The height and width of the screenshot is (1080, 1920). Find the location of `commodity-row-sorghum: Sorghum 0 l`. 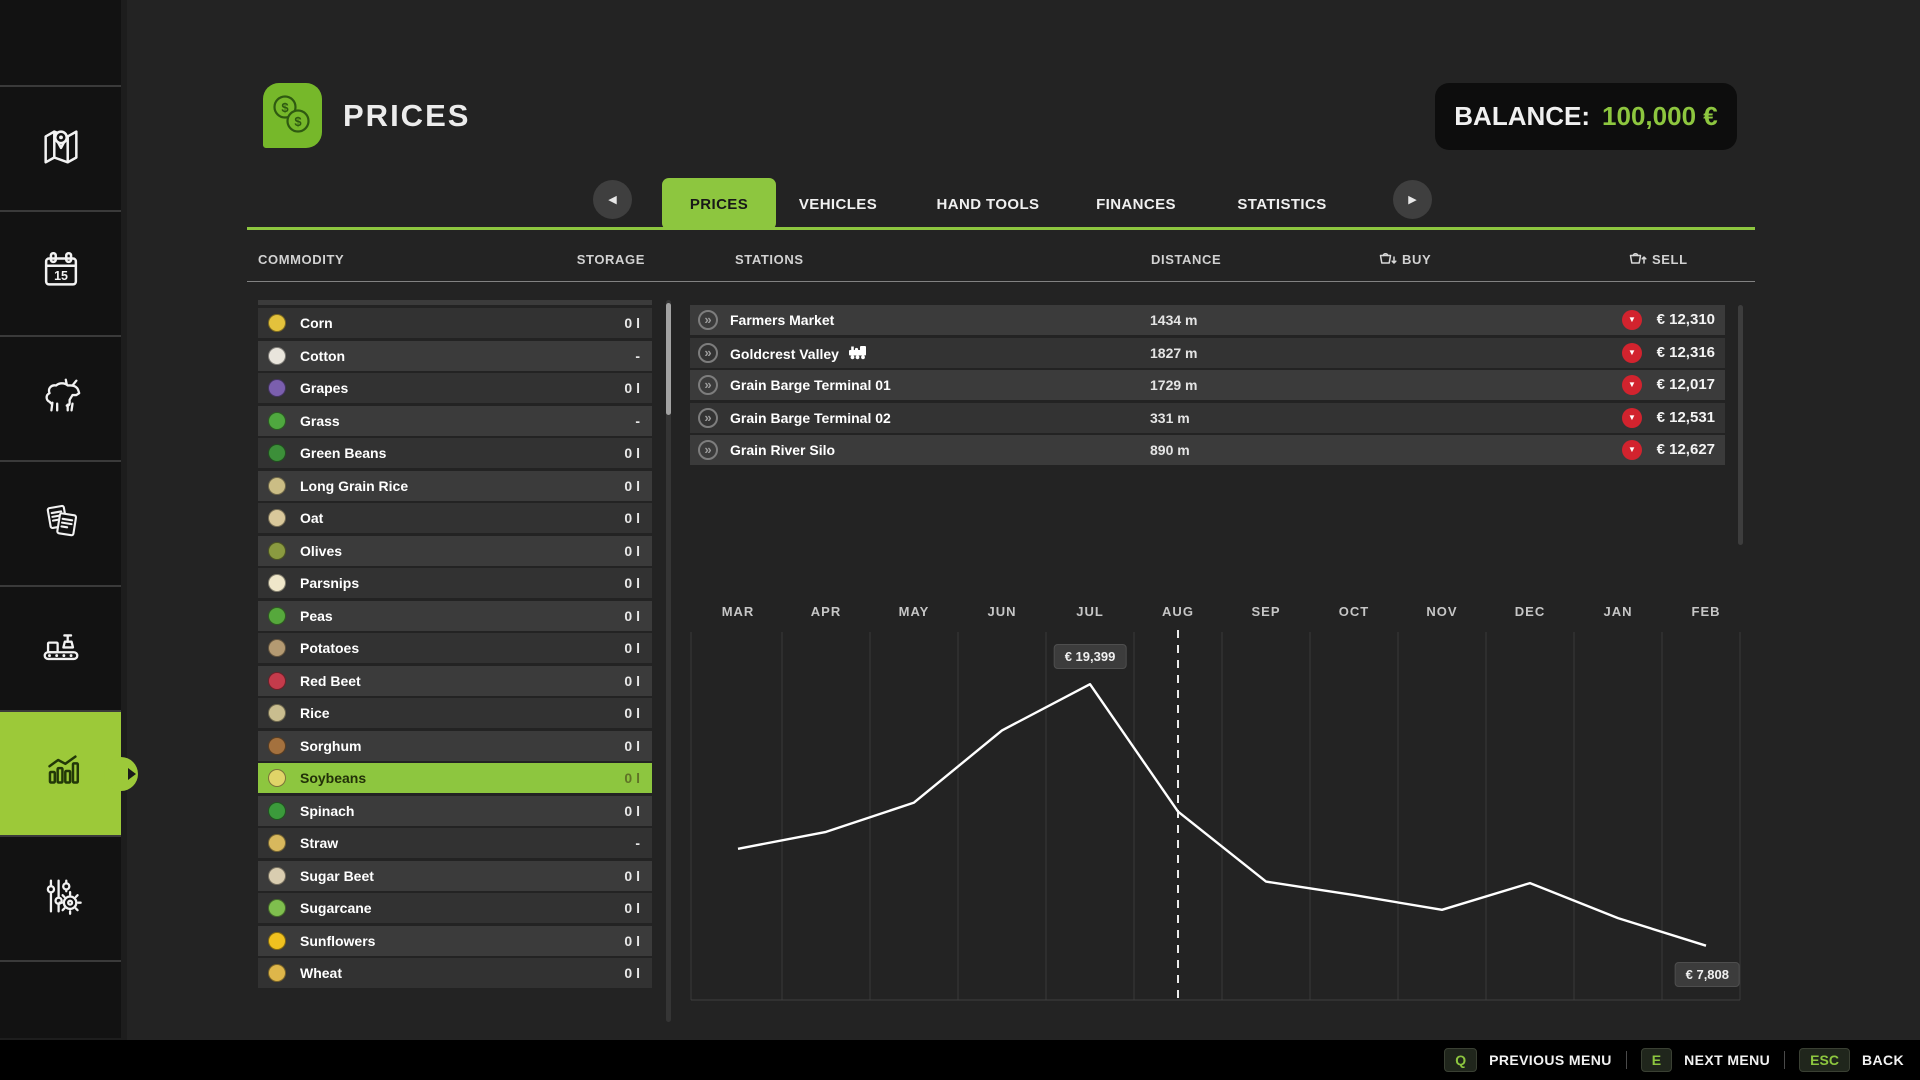

commodity-row-sorghum: Sorghum 0 l is located at coordinates (455, 745).